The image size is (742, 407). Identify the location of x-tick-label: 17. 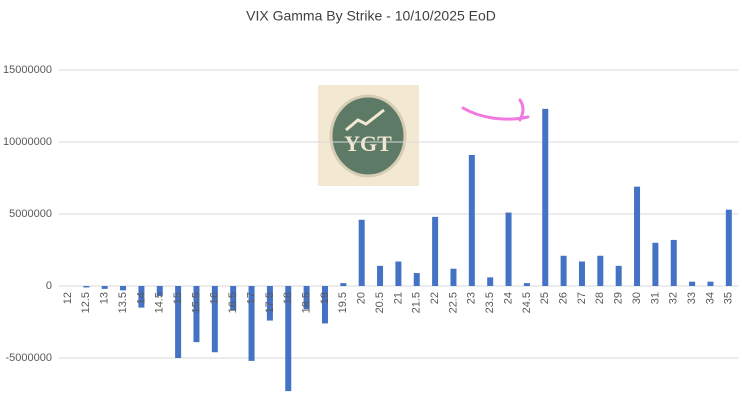
(251, 298).